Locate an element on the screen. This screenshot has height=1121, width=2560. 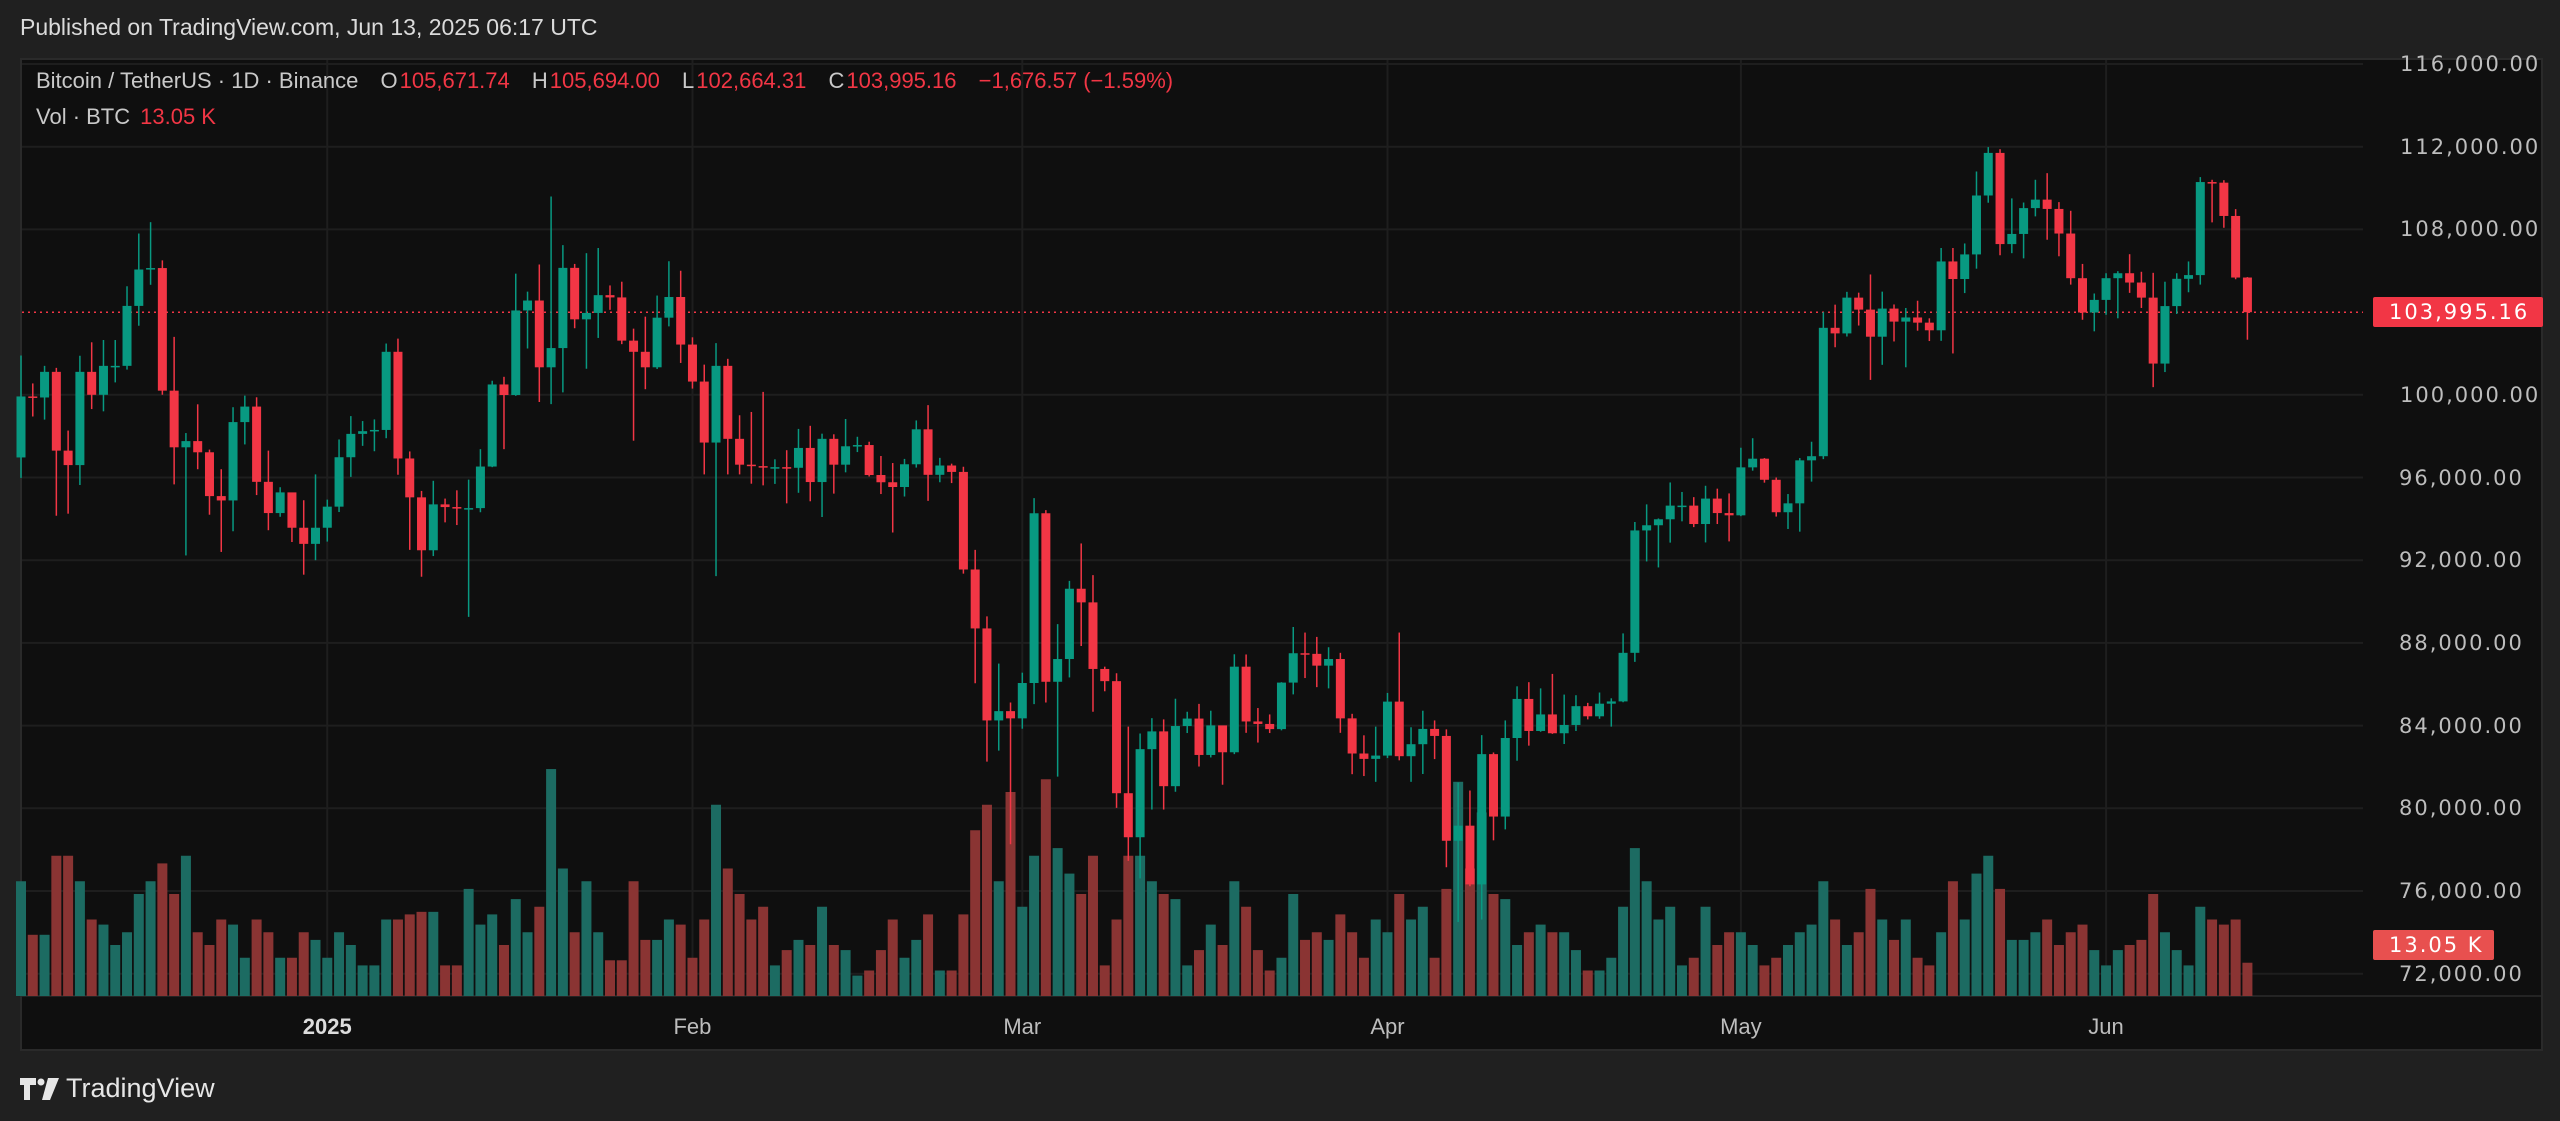
volume-legend: Vol · BTC 13.05 K is located at coordinates (126, 117).